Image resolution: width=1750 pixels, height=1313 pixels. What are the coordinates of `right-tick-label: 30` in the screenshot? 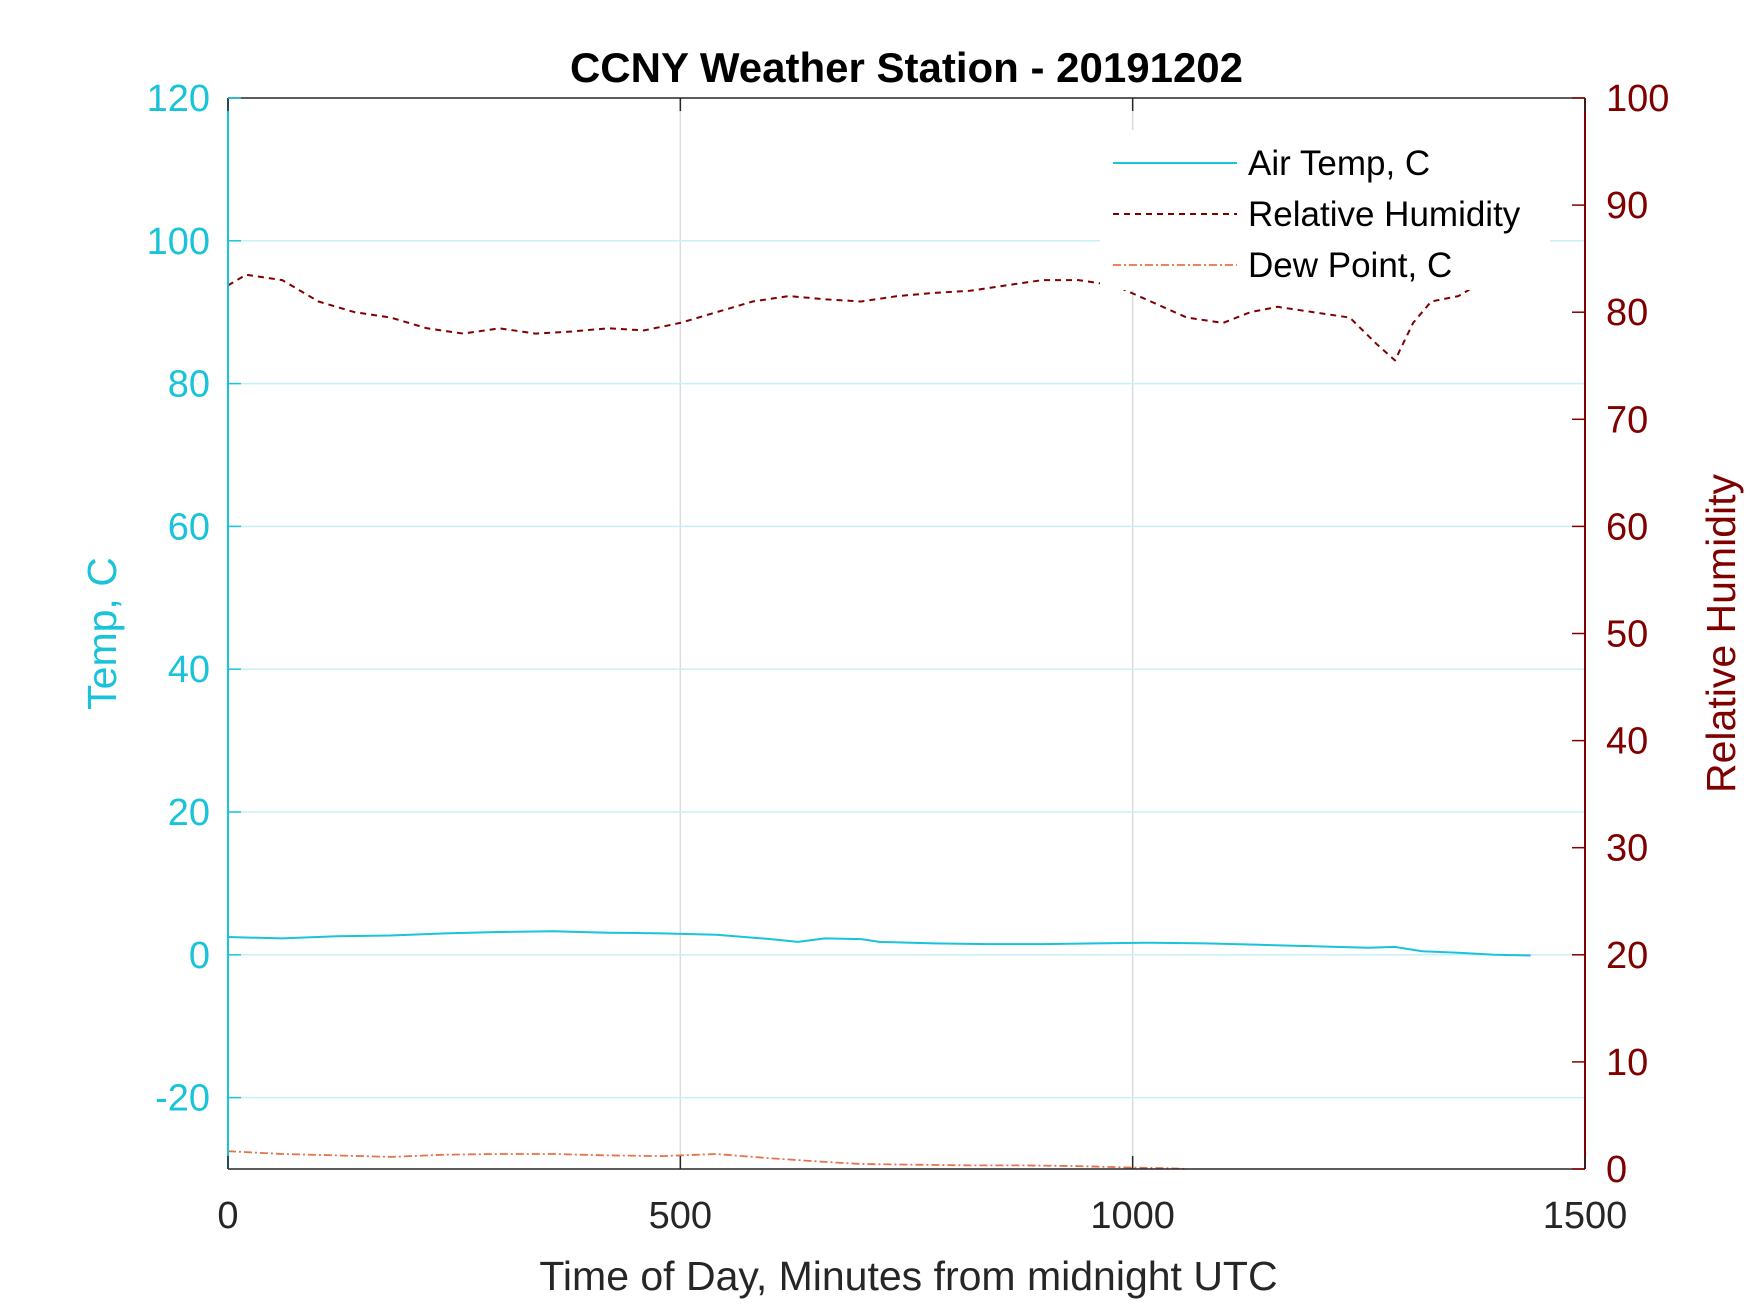 It's located at (1627, 849).